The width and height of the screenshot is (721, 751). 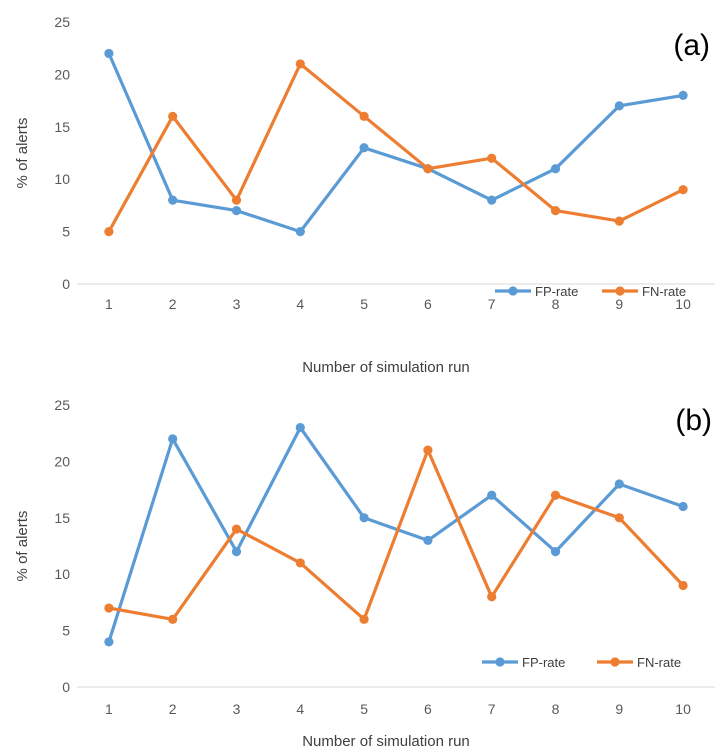 What do you see at coordinates (691, 45) in the screenshot?
I see `panel-label: (a)` at bounding box center [691, 45].